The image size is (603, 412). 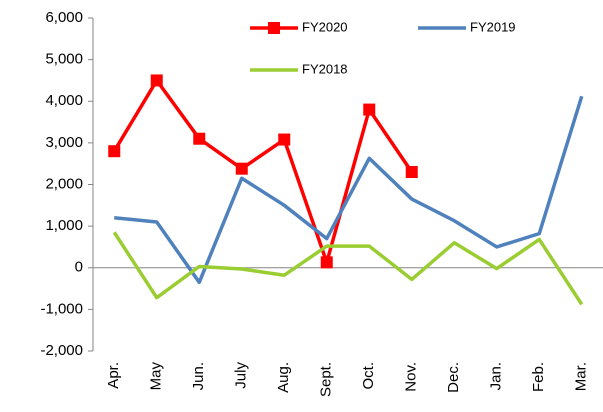 I want to click on x-tick-label: Jan., so click(x=496, y=376).